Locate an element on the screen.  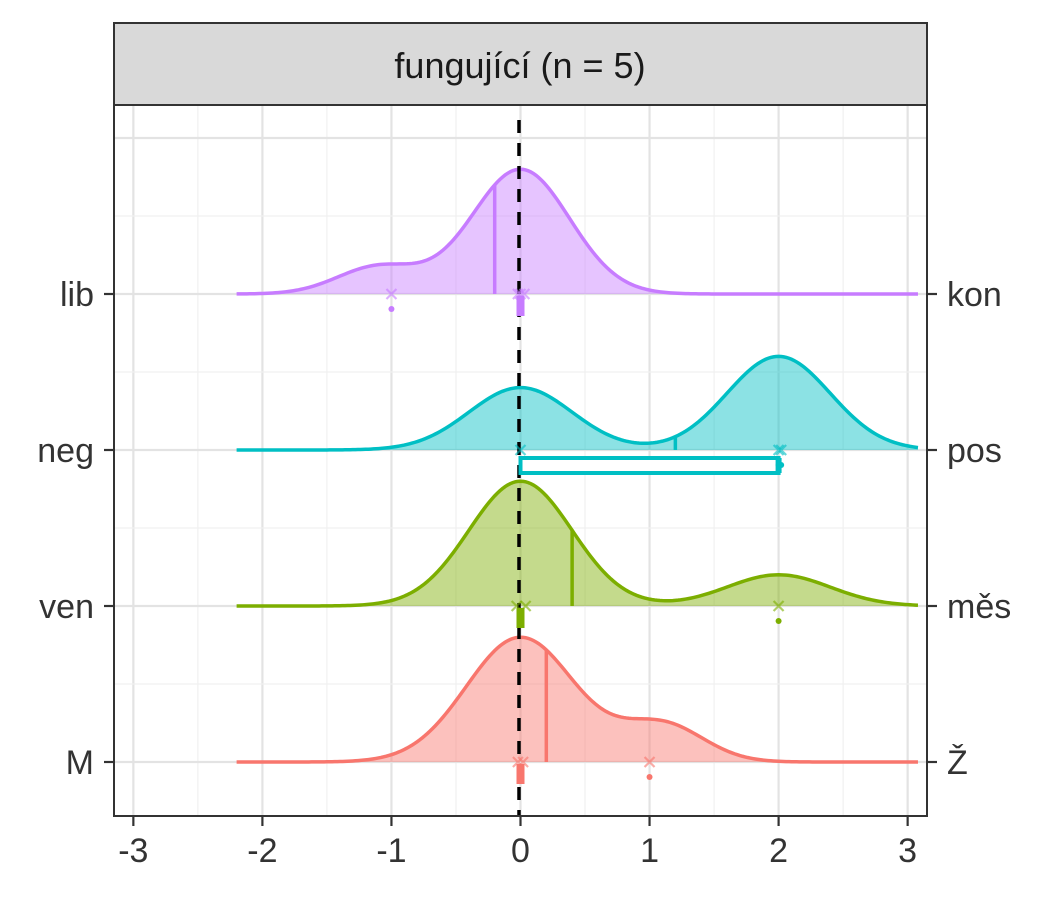
density-line-M is located at coordinates (577, 699).